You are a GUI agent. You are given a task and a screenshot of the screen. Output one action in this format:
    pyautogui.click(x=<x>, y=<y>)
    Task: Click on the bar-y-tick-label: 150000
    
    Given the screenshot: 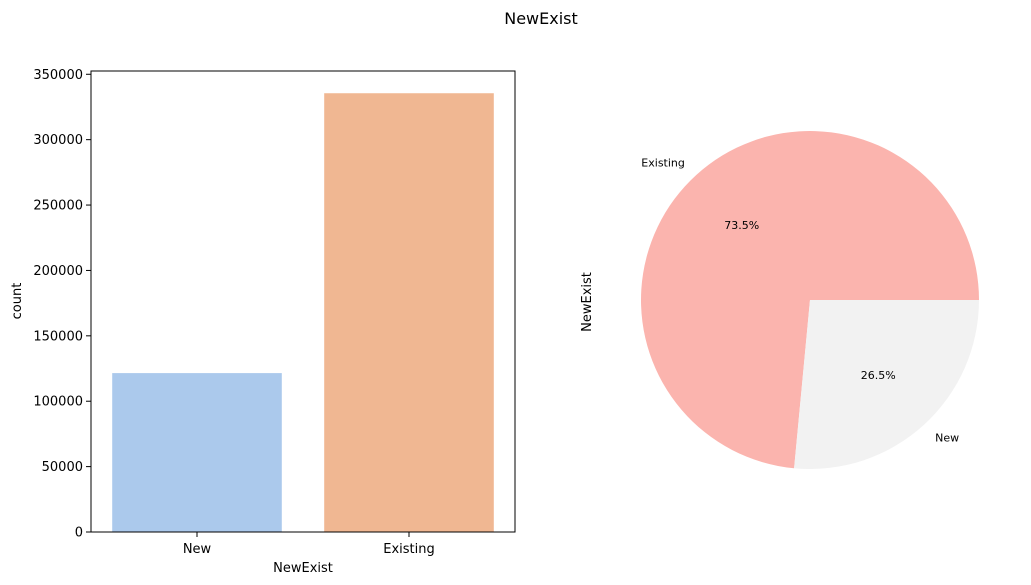 What is the action you would take?
    pyautogui.click(x=58, y=336)
    